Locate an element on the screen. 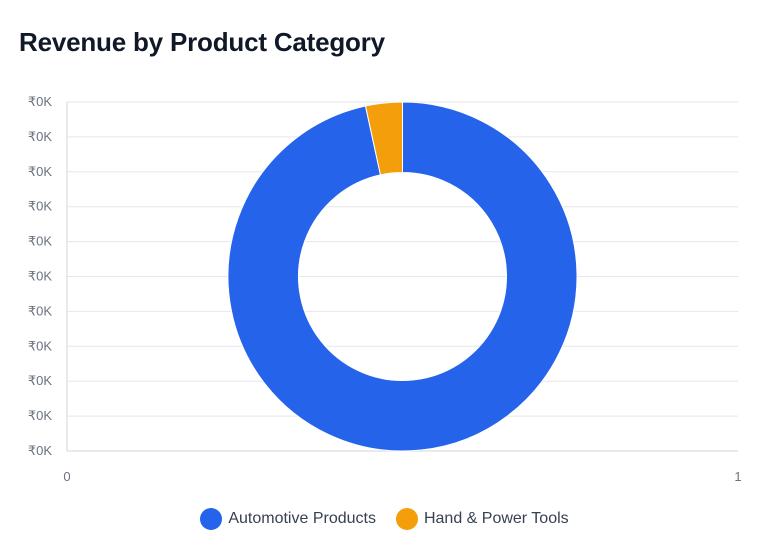  legend-label-automotive: Automotive Products is located at coordinates (302, 518).